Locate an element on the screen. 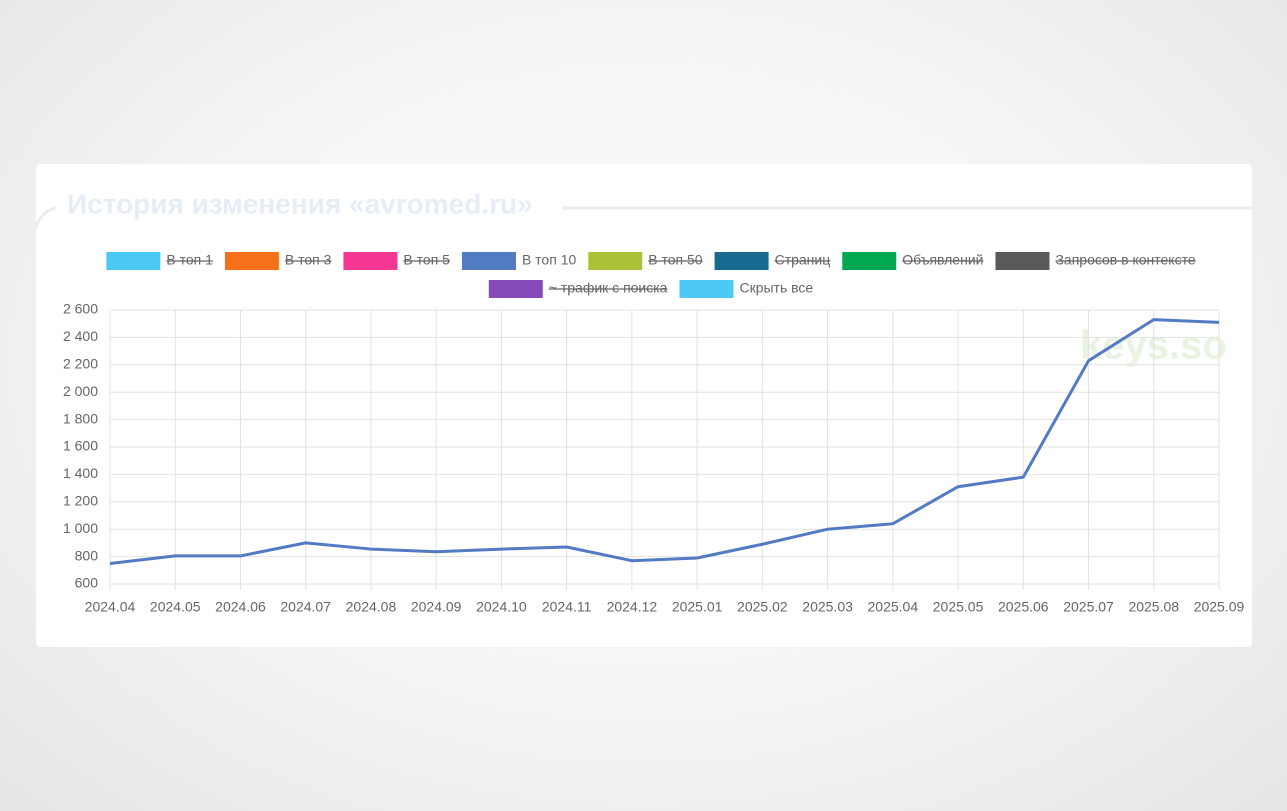  legend-label: В топ 50 is located at coordinates (675, 260).